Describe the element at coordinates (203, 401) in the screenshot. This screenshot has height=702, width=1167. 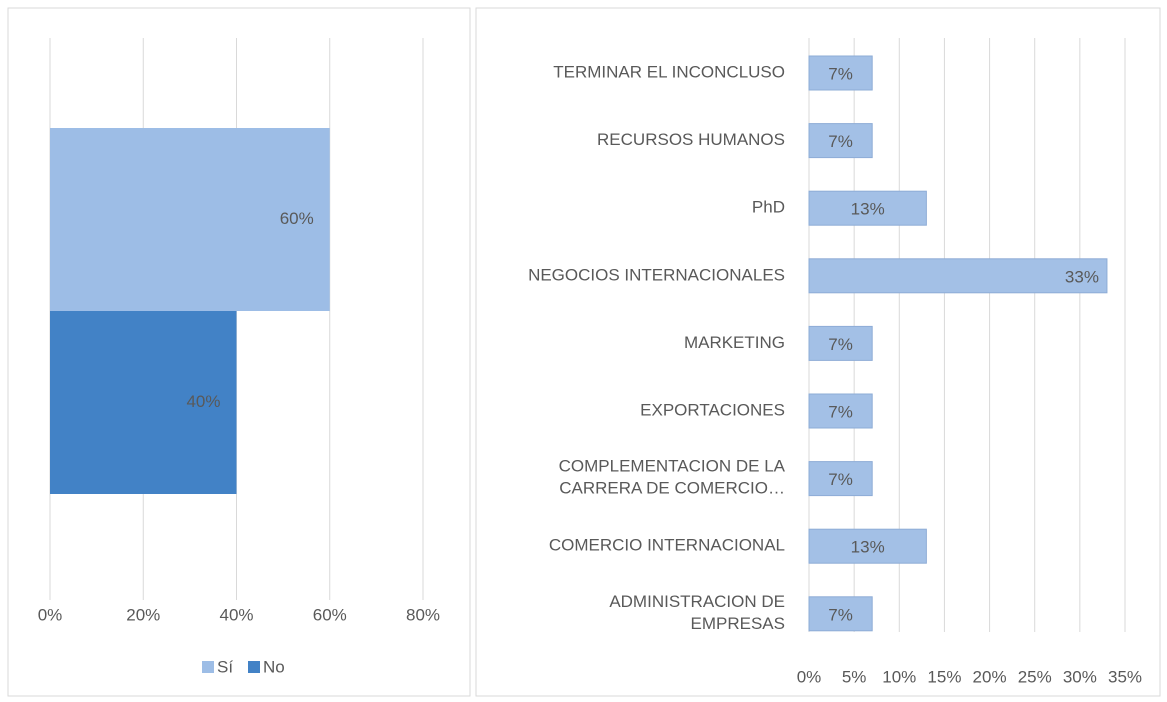
I see `data-label: 40%` at that location.